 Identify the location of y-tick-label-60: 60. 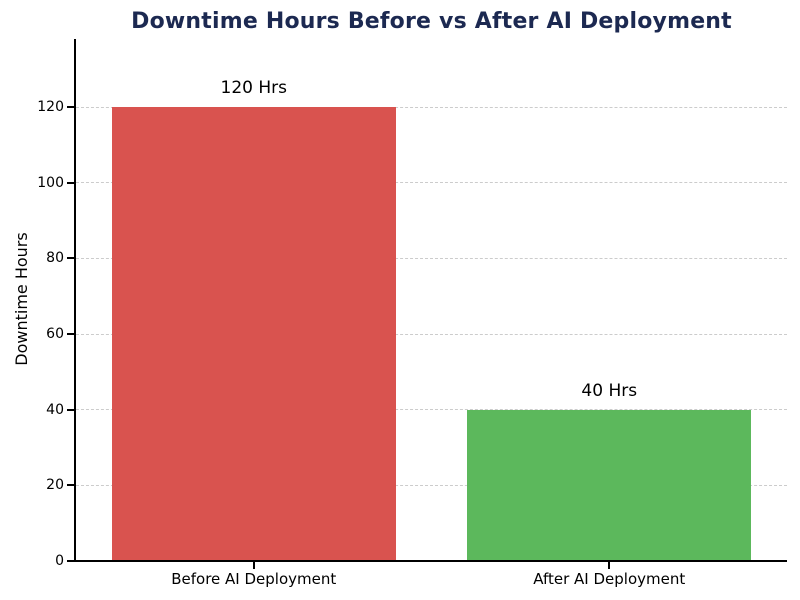
(55, 334).